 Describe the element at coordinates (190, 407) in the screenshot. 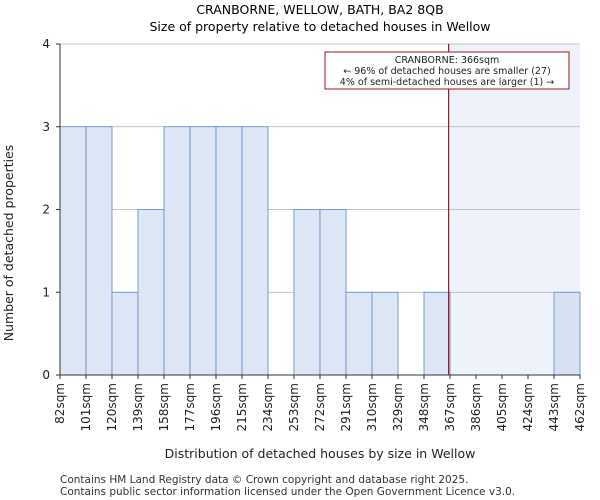

I see `x-tick-label: 177sqm` at that location.